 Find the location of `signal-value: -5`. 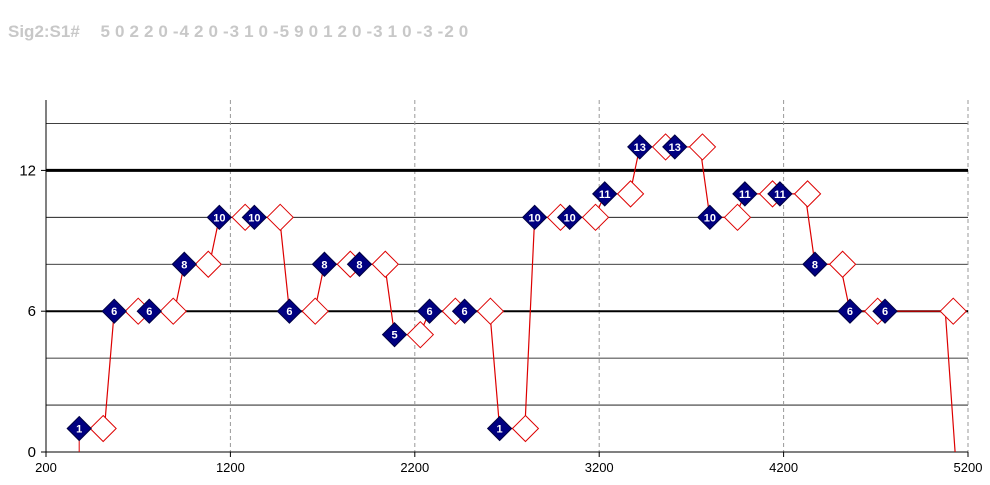

signal-value: -5 is located at coordinates (282, 31).